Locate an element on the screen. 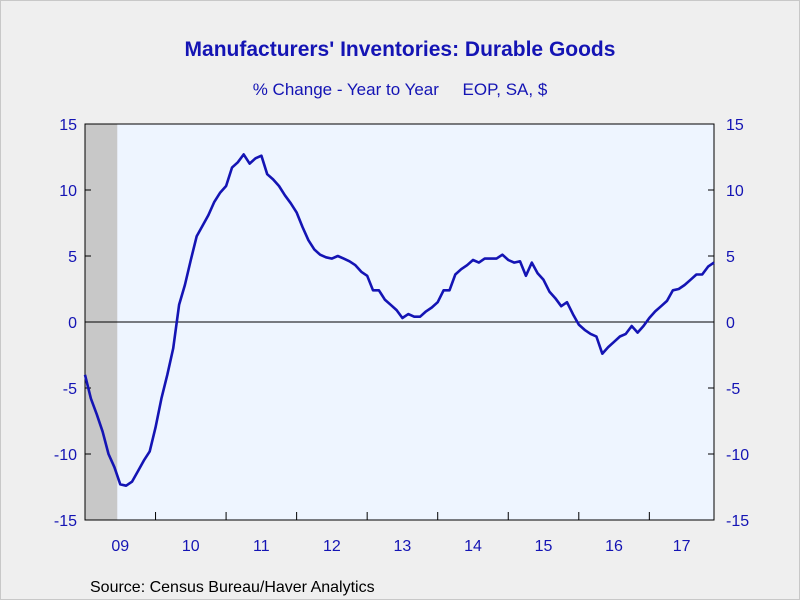 The height and width of the screenshot is (600, 800). x-tick-label: 09 is located at coordinates (120, 546).